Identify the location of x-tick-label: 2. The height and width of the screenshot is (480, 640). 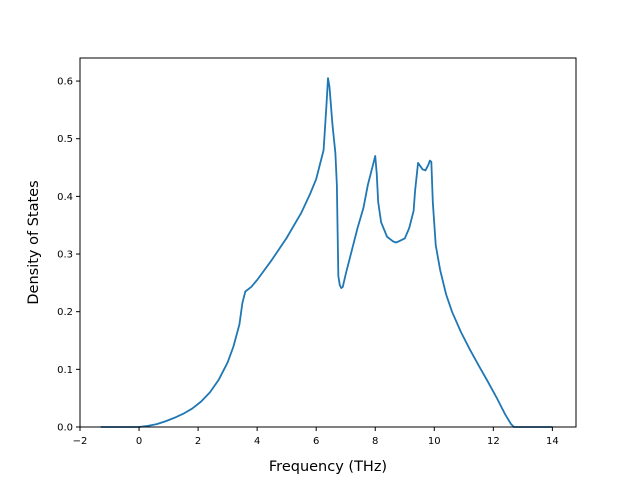
(198, 441).